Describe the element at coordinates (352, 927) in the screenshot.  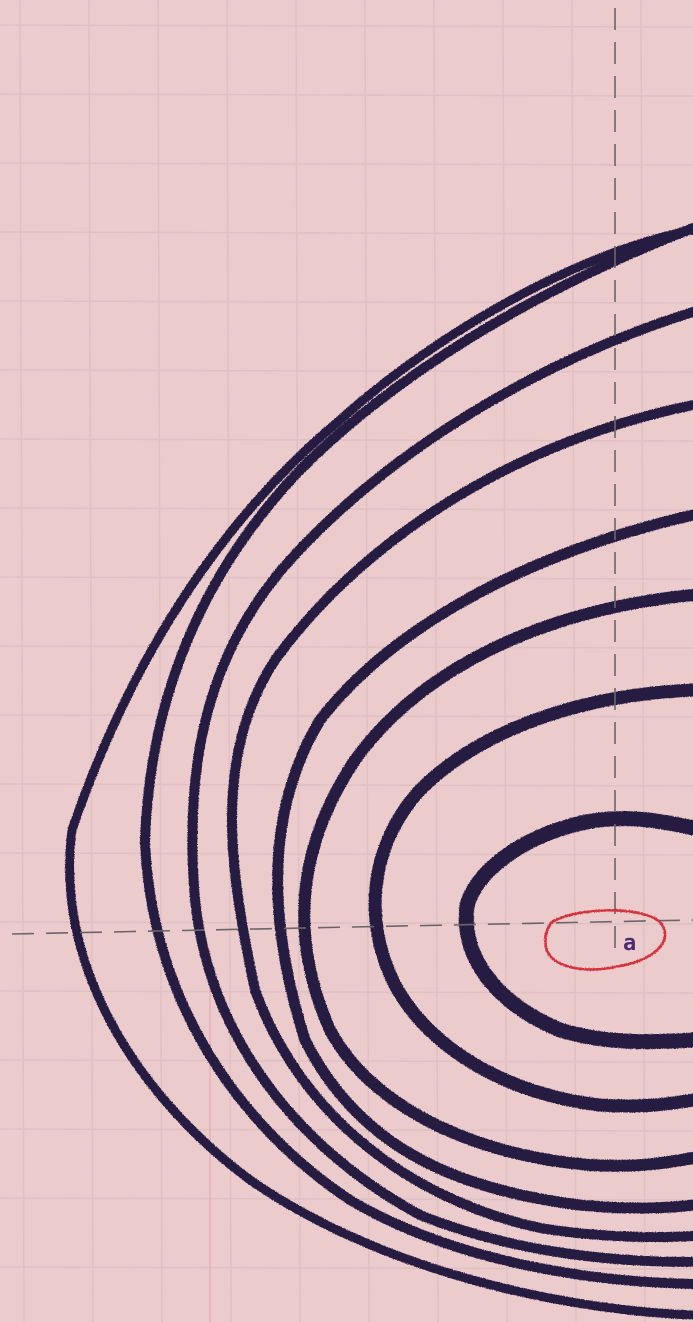
I see `horizontal-axis` at that location.